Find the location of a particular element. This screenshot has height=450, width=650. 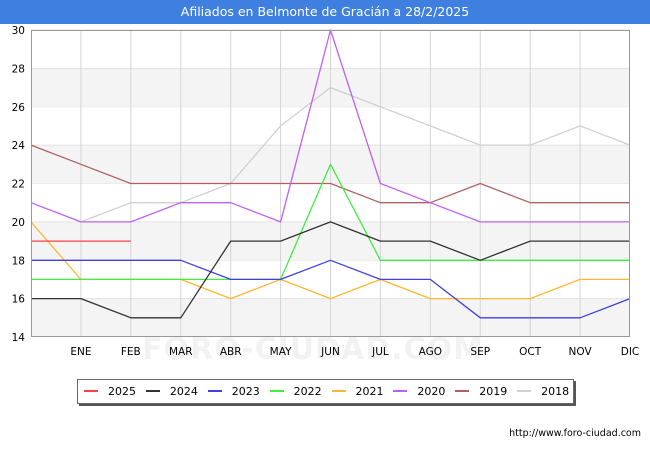

legend-label: 2021 is located at coordinates (369, 391).